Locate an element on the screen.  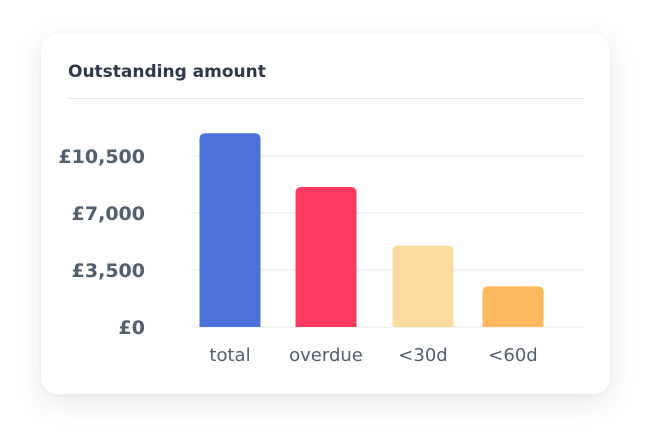
chart-title: Outstanding amount is located at coordinates (167, 72).